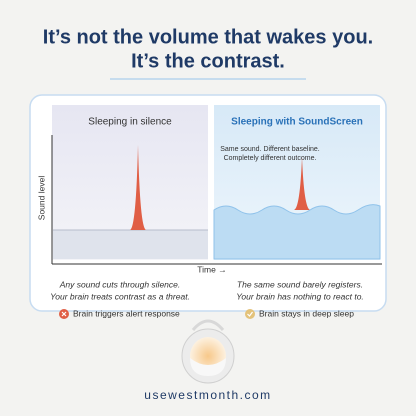 This screenshot has width=416, height=416. I want to click on caption: Your brain treats contrast as a threat., so click(120, 296).